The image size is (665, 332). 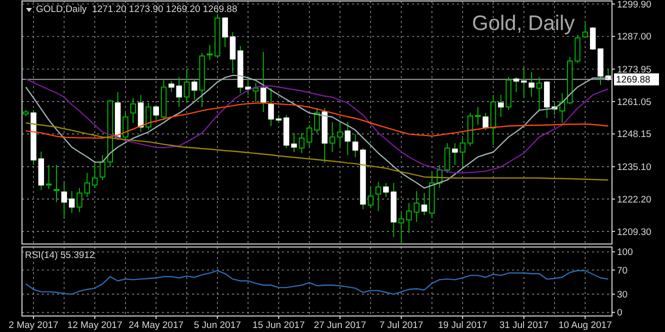 I want to click on y-tick-label: 70, so click(x=622, y=270).